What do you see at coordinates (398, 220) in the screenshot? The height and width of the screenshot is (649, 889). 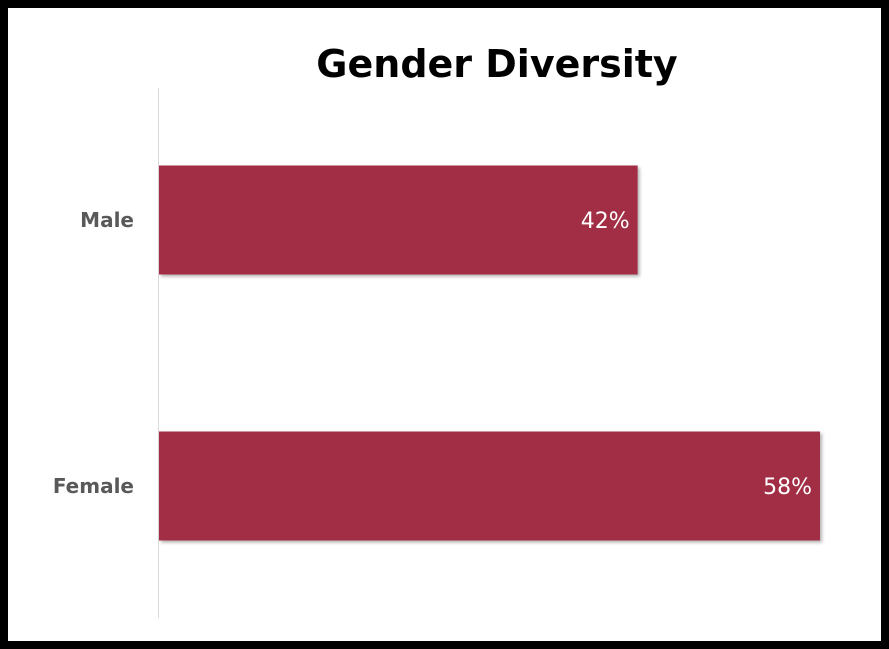 I see `bar-male` at bounding box center [398, 220].